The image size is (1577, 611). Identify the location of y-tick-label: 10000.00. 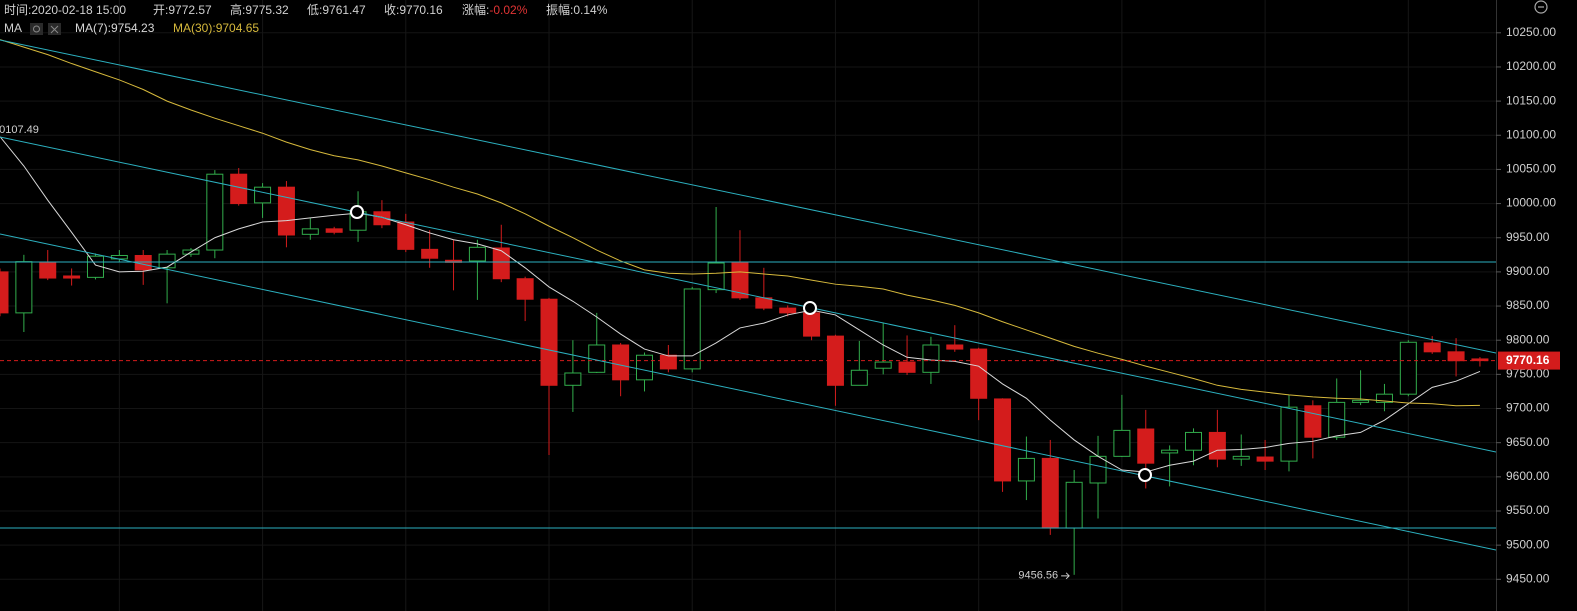
(1531, 203).